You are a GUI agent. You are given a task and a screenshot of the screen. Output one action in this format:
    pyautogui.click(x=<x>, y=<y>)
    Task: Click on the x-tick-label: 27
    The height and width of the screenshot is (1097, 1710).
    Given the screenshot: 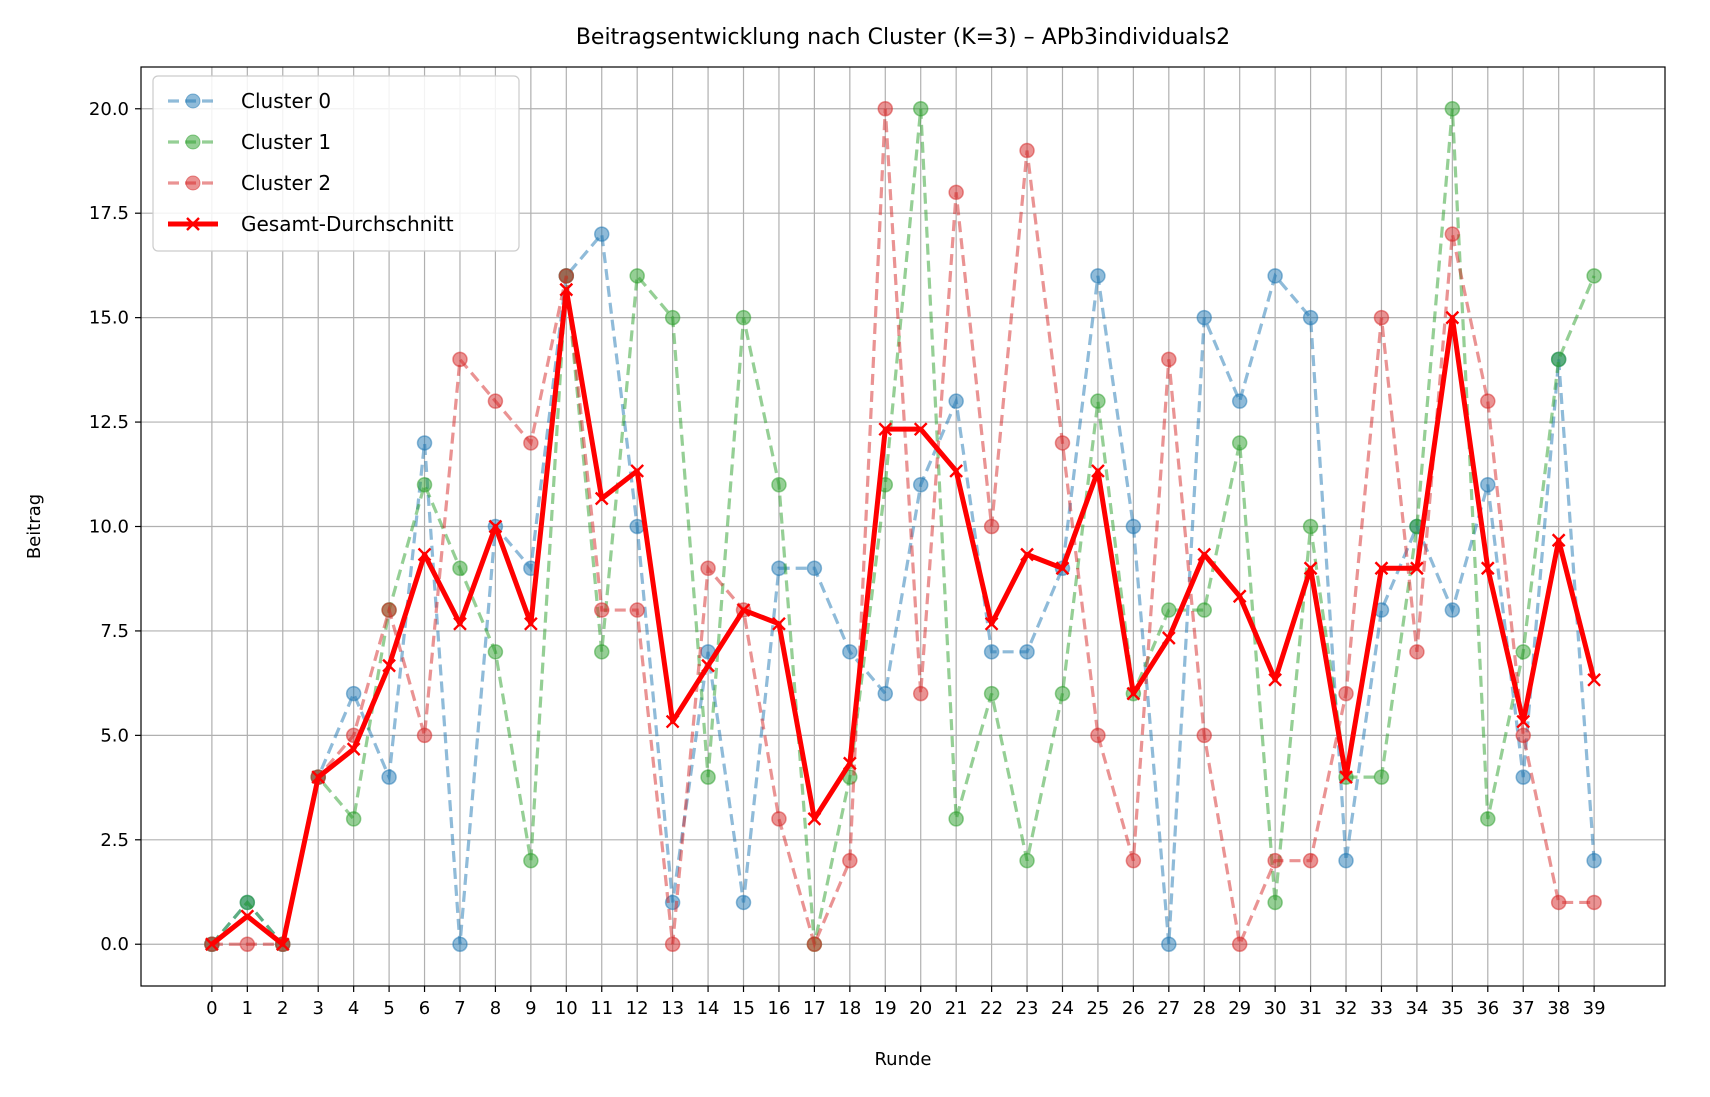 What is the action you would take?
    pyautogui.click(x=1168, y=1008)
    